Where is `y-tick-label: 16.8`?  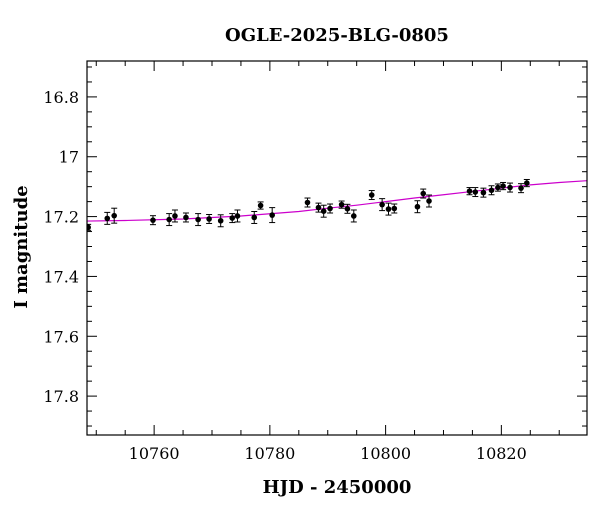 y-tick-label: 16.8 is located at coordinates (61, 97).